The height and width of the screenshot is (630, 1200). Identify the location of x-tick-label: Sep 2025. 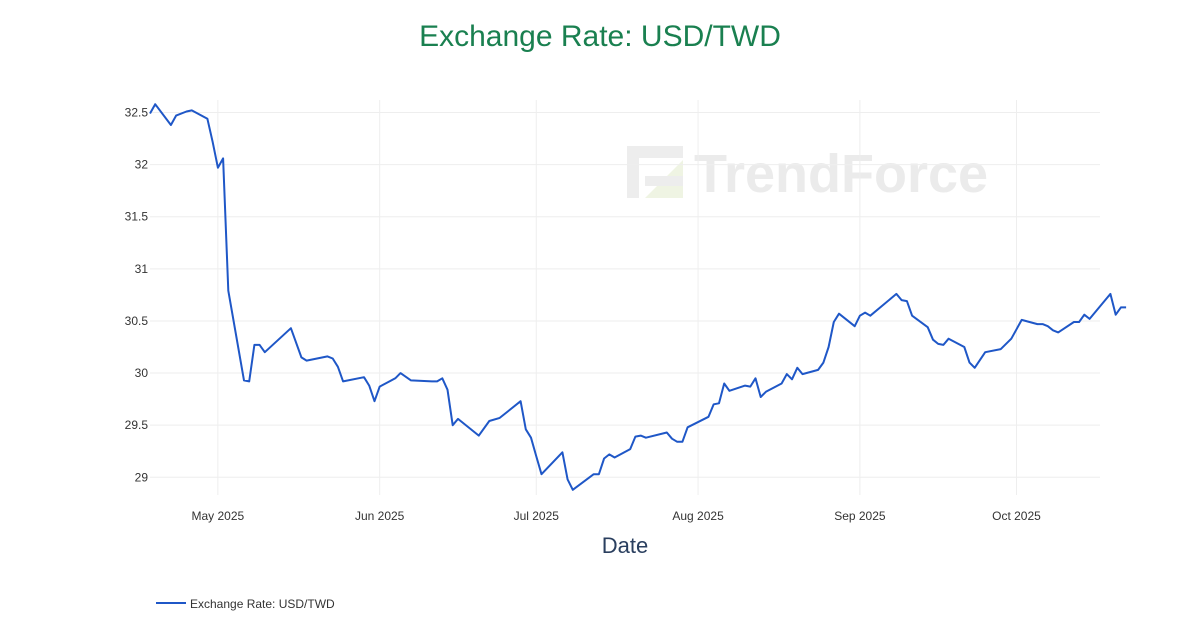
(860, 516).